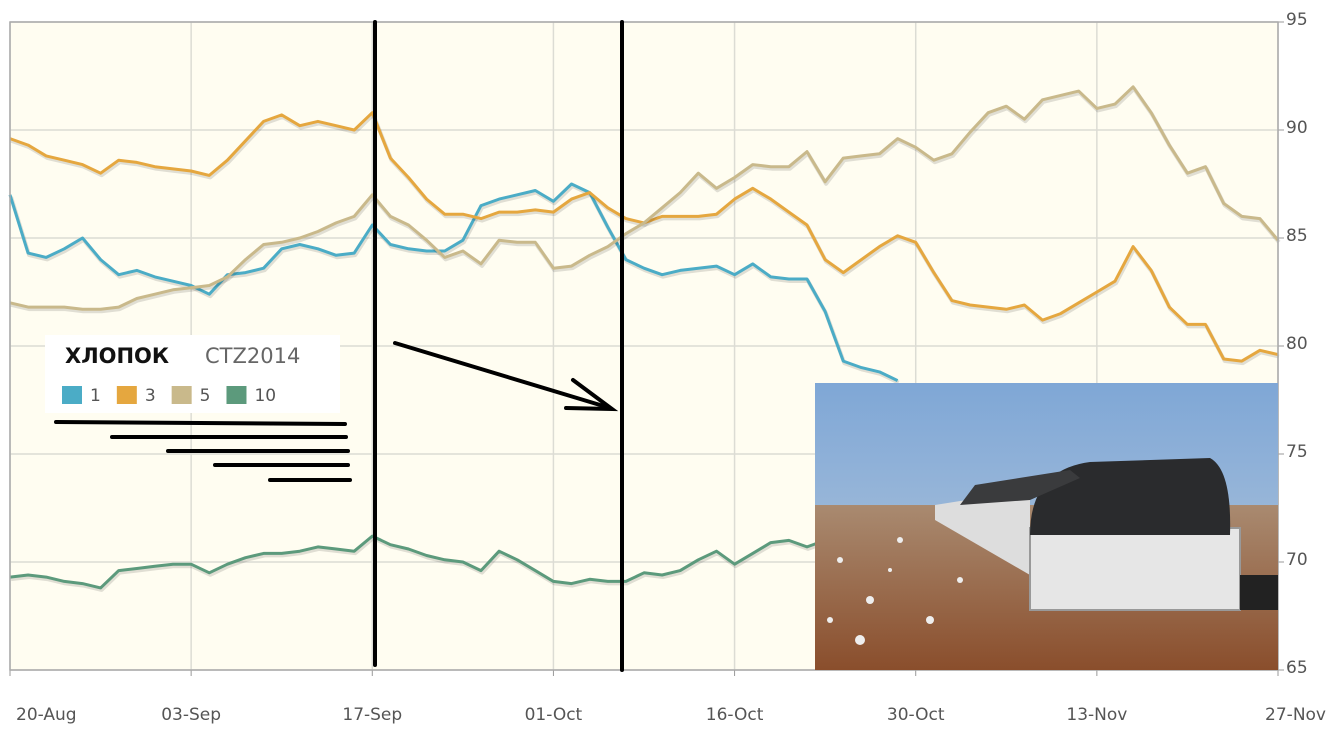 The width and height of the screenshot is (1328, 734). What do you see at coordinates (265, 396) in the screenshot?
I see `legend-label: 10` at bounding box center [265, 396].